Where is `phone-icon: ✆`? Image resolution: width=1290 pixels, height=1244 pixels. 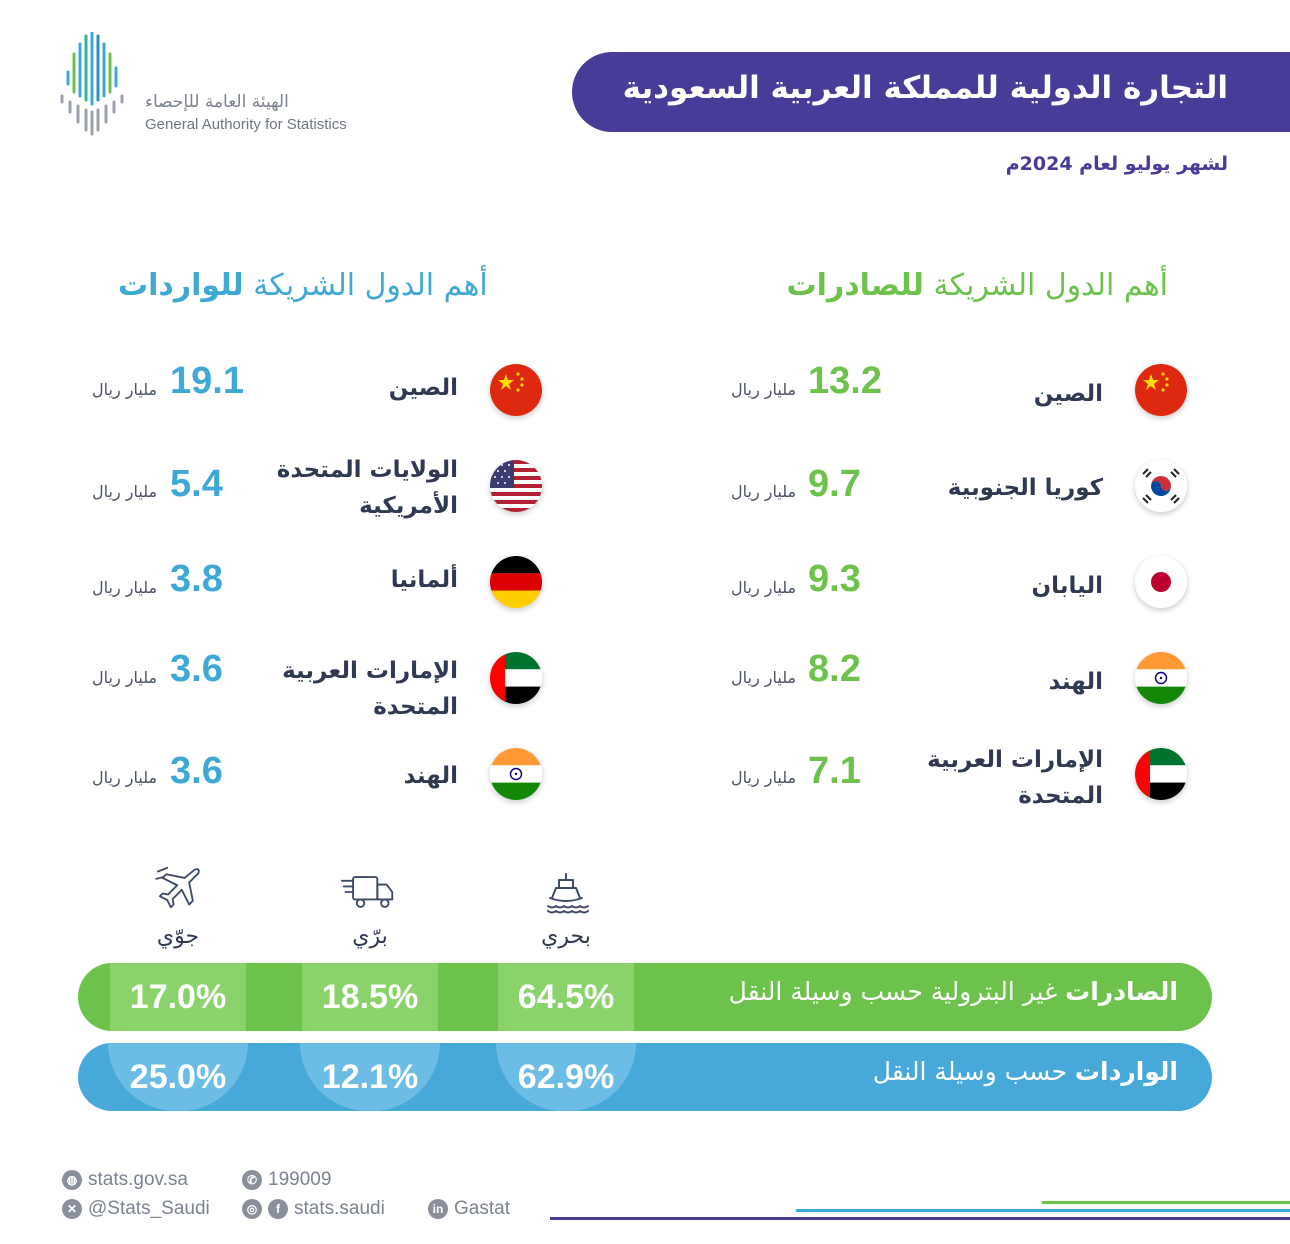 phone-icon: ✆ is located at coordinates (252, 1180).